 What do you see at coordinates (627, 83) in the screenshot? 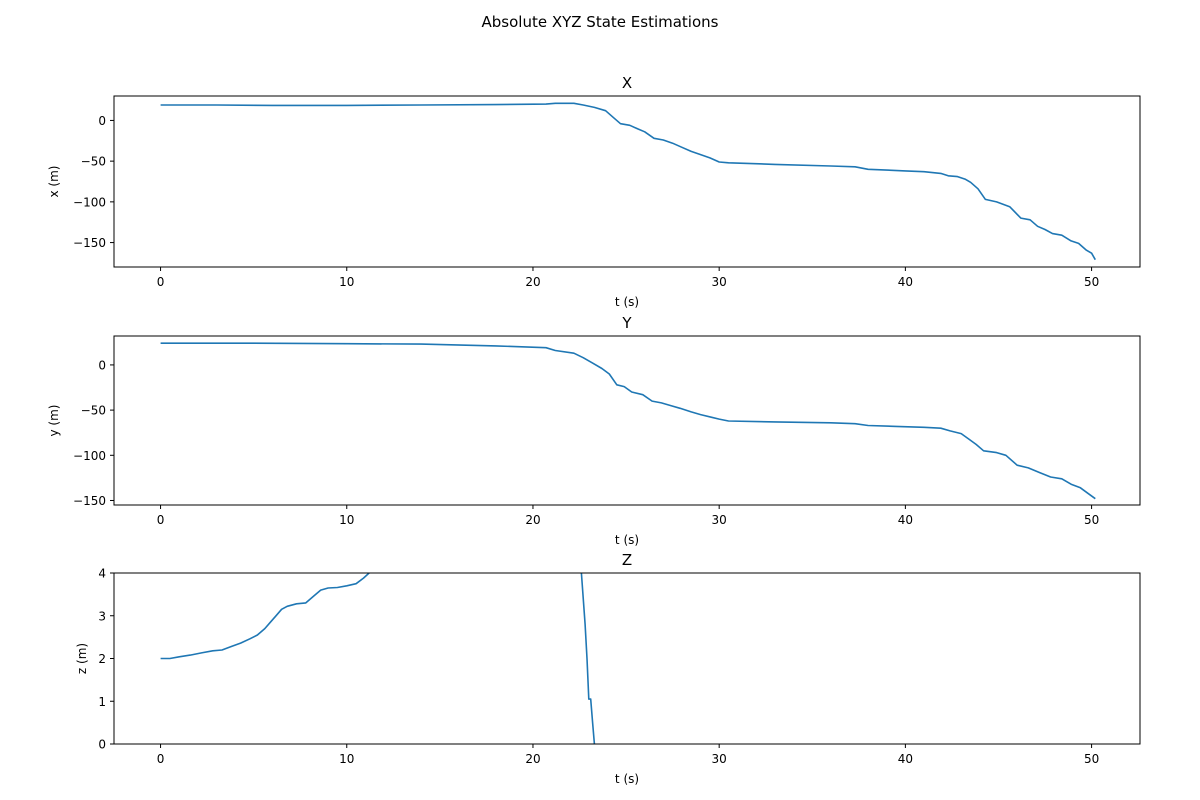
I see `subplot-title: X` at bounding box center [627, 83].